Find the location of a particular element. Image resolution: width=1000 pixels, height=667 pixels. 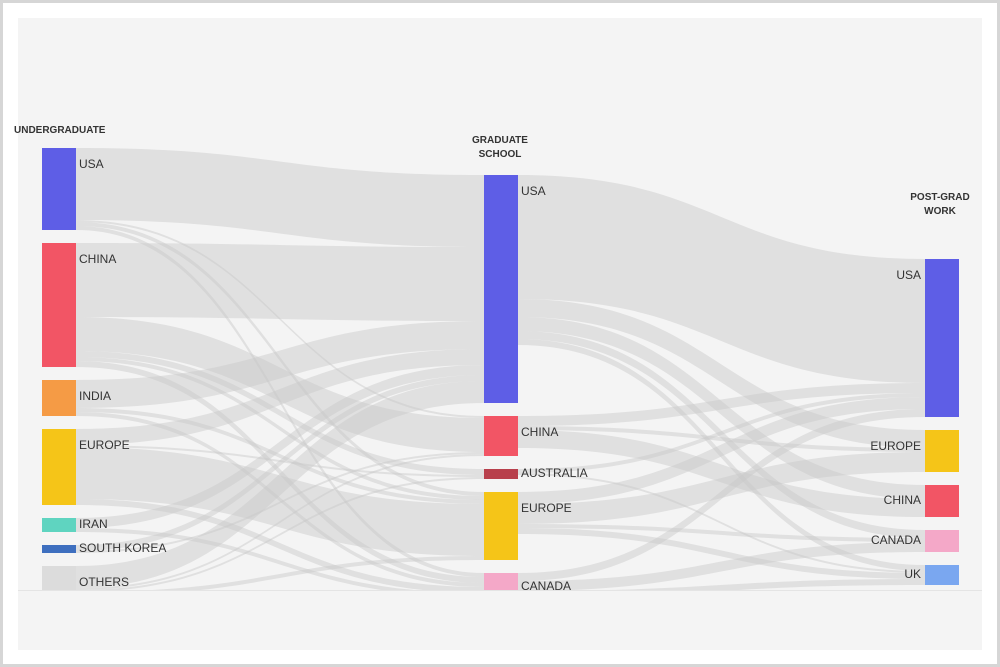

column-title: POST-GRAD WORK is located at coordinates (940, 204).